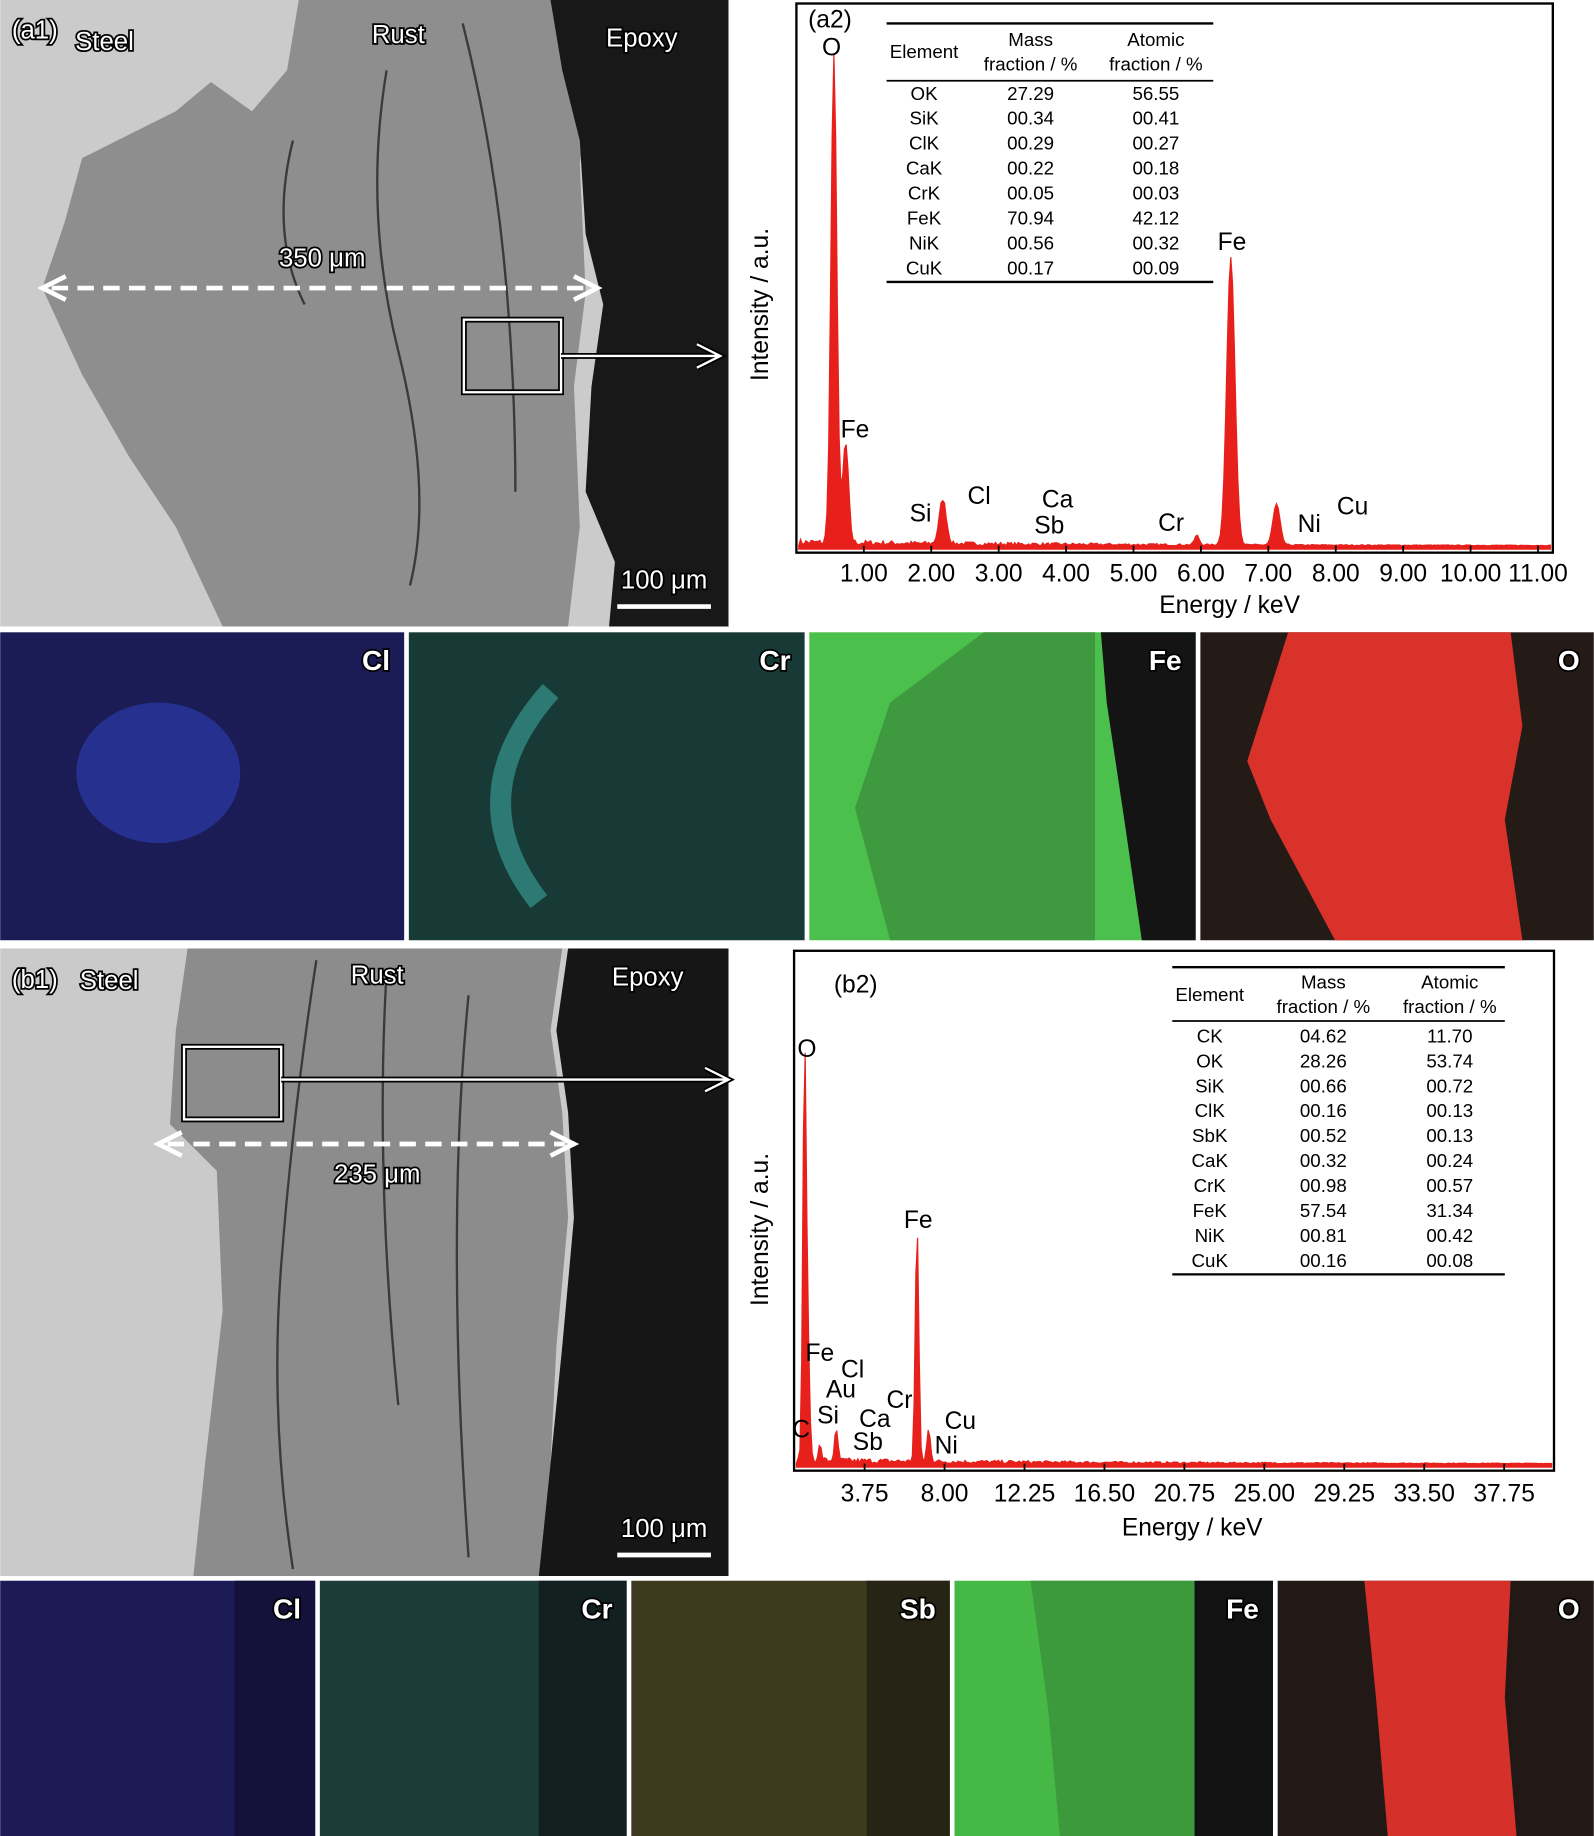 This screenshot has height=1836, width=1594. I want to click on region-label: Epoxy, so click(642, 39).